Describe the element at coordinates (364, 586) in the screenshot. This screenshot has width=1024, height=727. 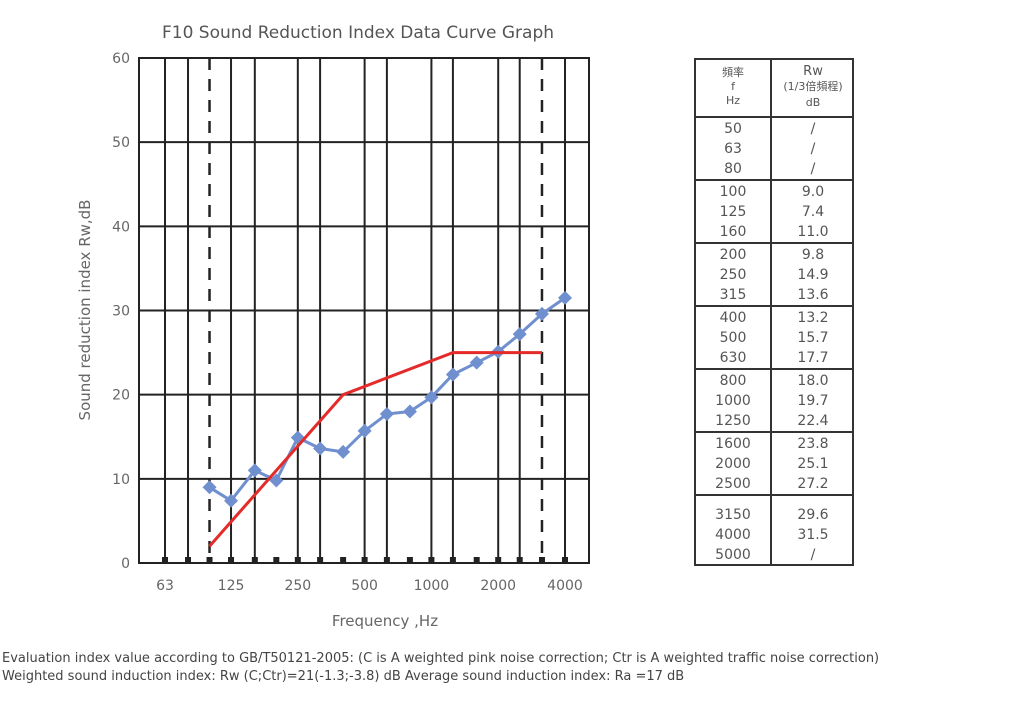
I see `x-tick-label: 500` at that location.